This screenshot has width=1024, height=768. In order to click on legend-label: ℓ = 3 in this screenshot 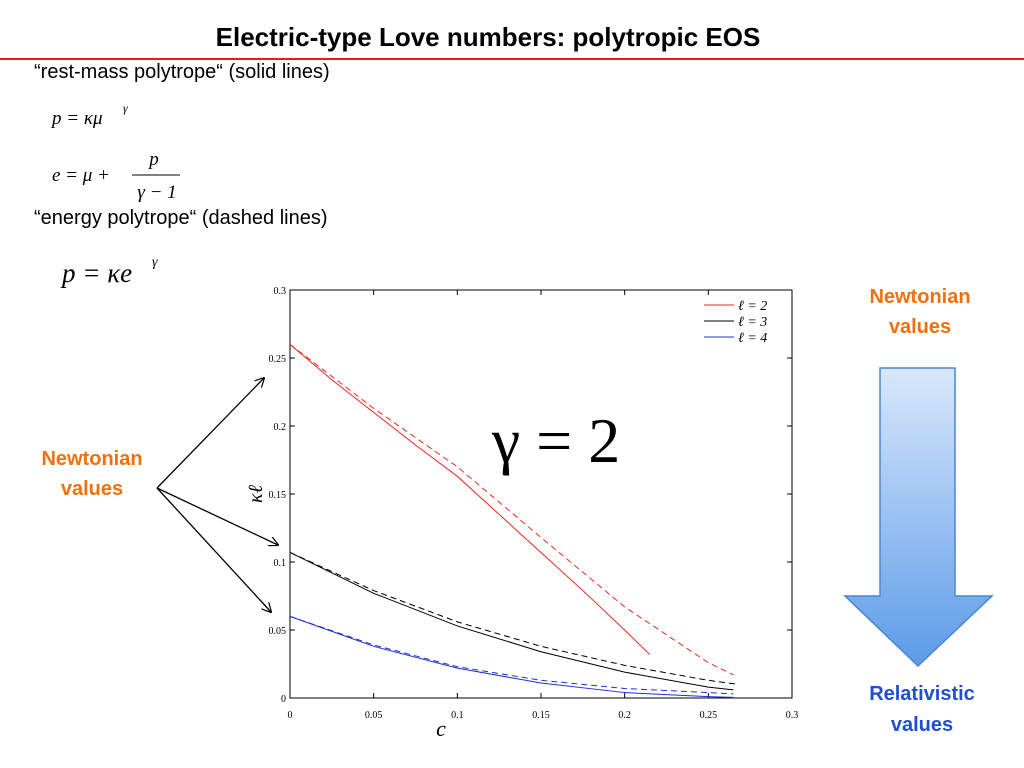, I will do `click(752, 322)`.